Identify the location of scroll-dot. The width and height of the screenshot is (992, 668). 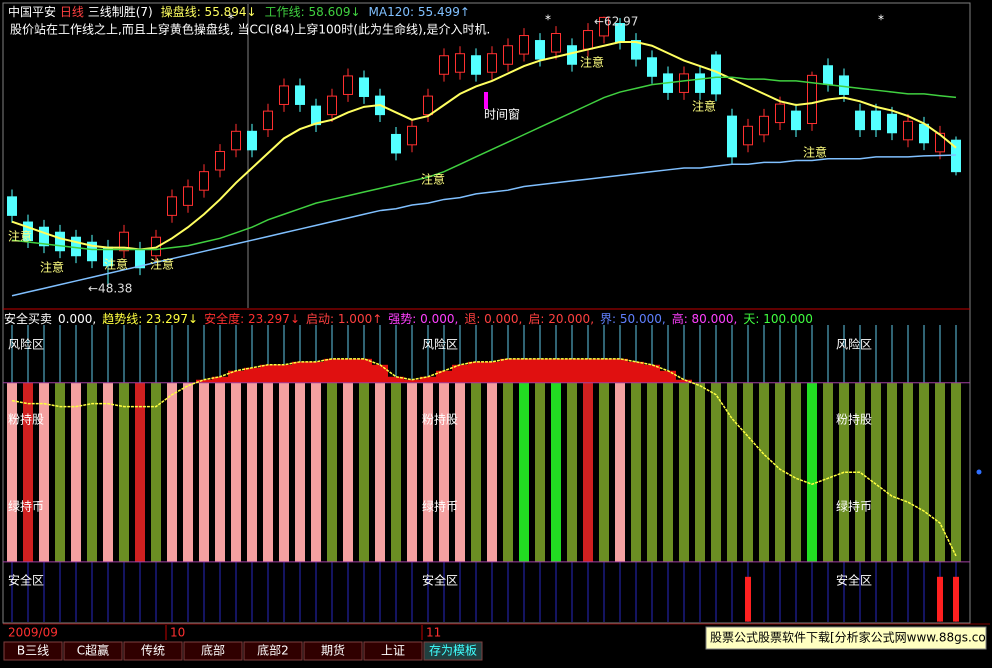
(979, 472).